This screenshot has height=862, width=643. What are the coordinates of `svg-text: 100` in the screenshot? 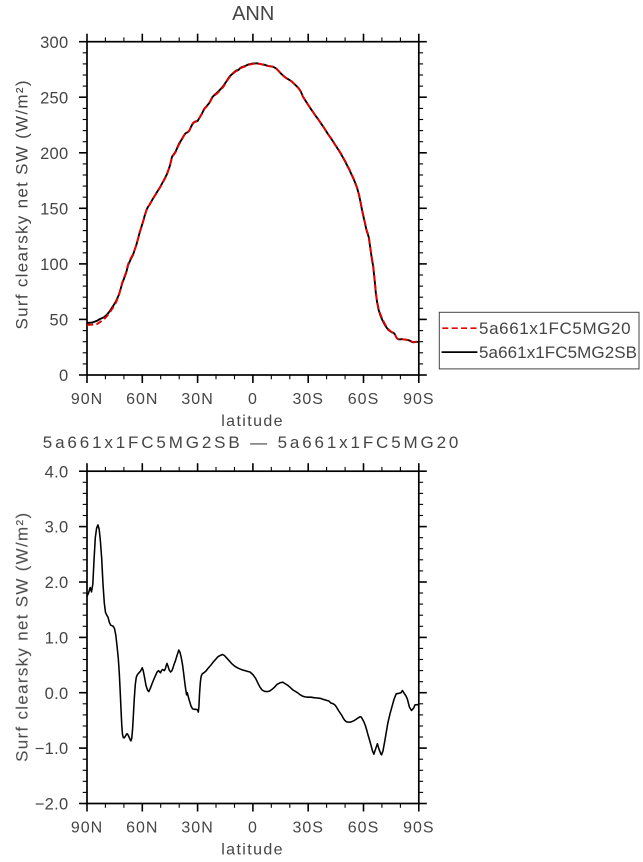 It's located at (54, 265).